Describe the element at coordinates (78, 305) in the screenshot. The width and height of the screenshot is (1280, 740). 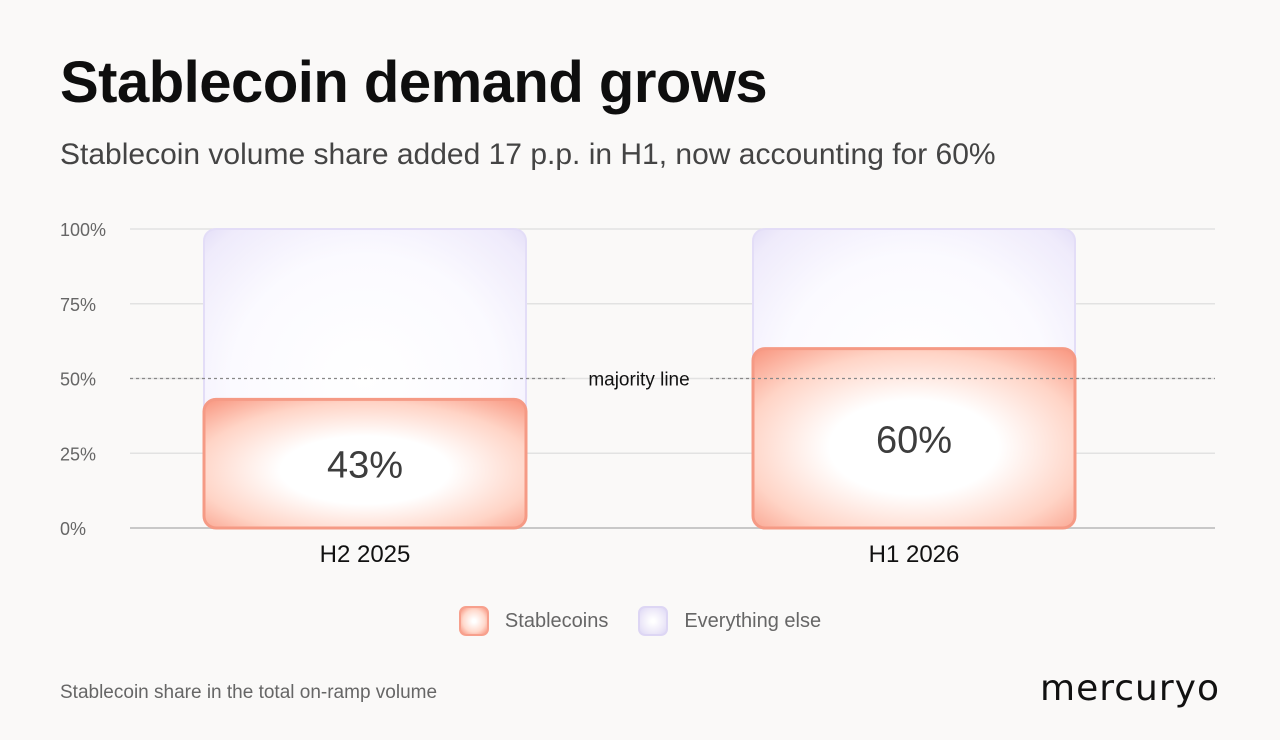
I see `y-tick-label: 75%` at that location.